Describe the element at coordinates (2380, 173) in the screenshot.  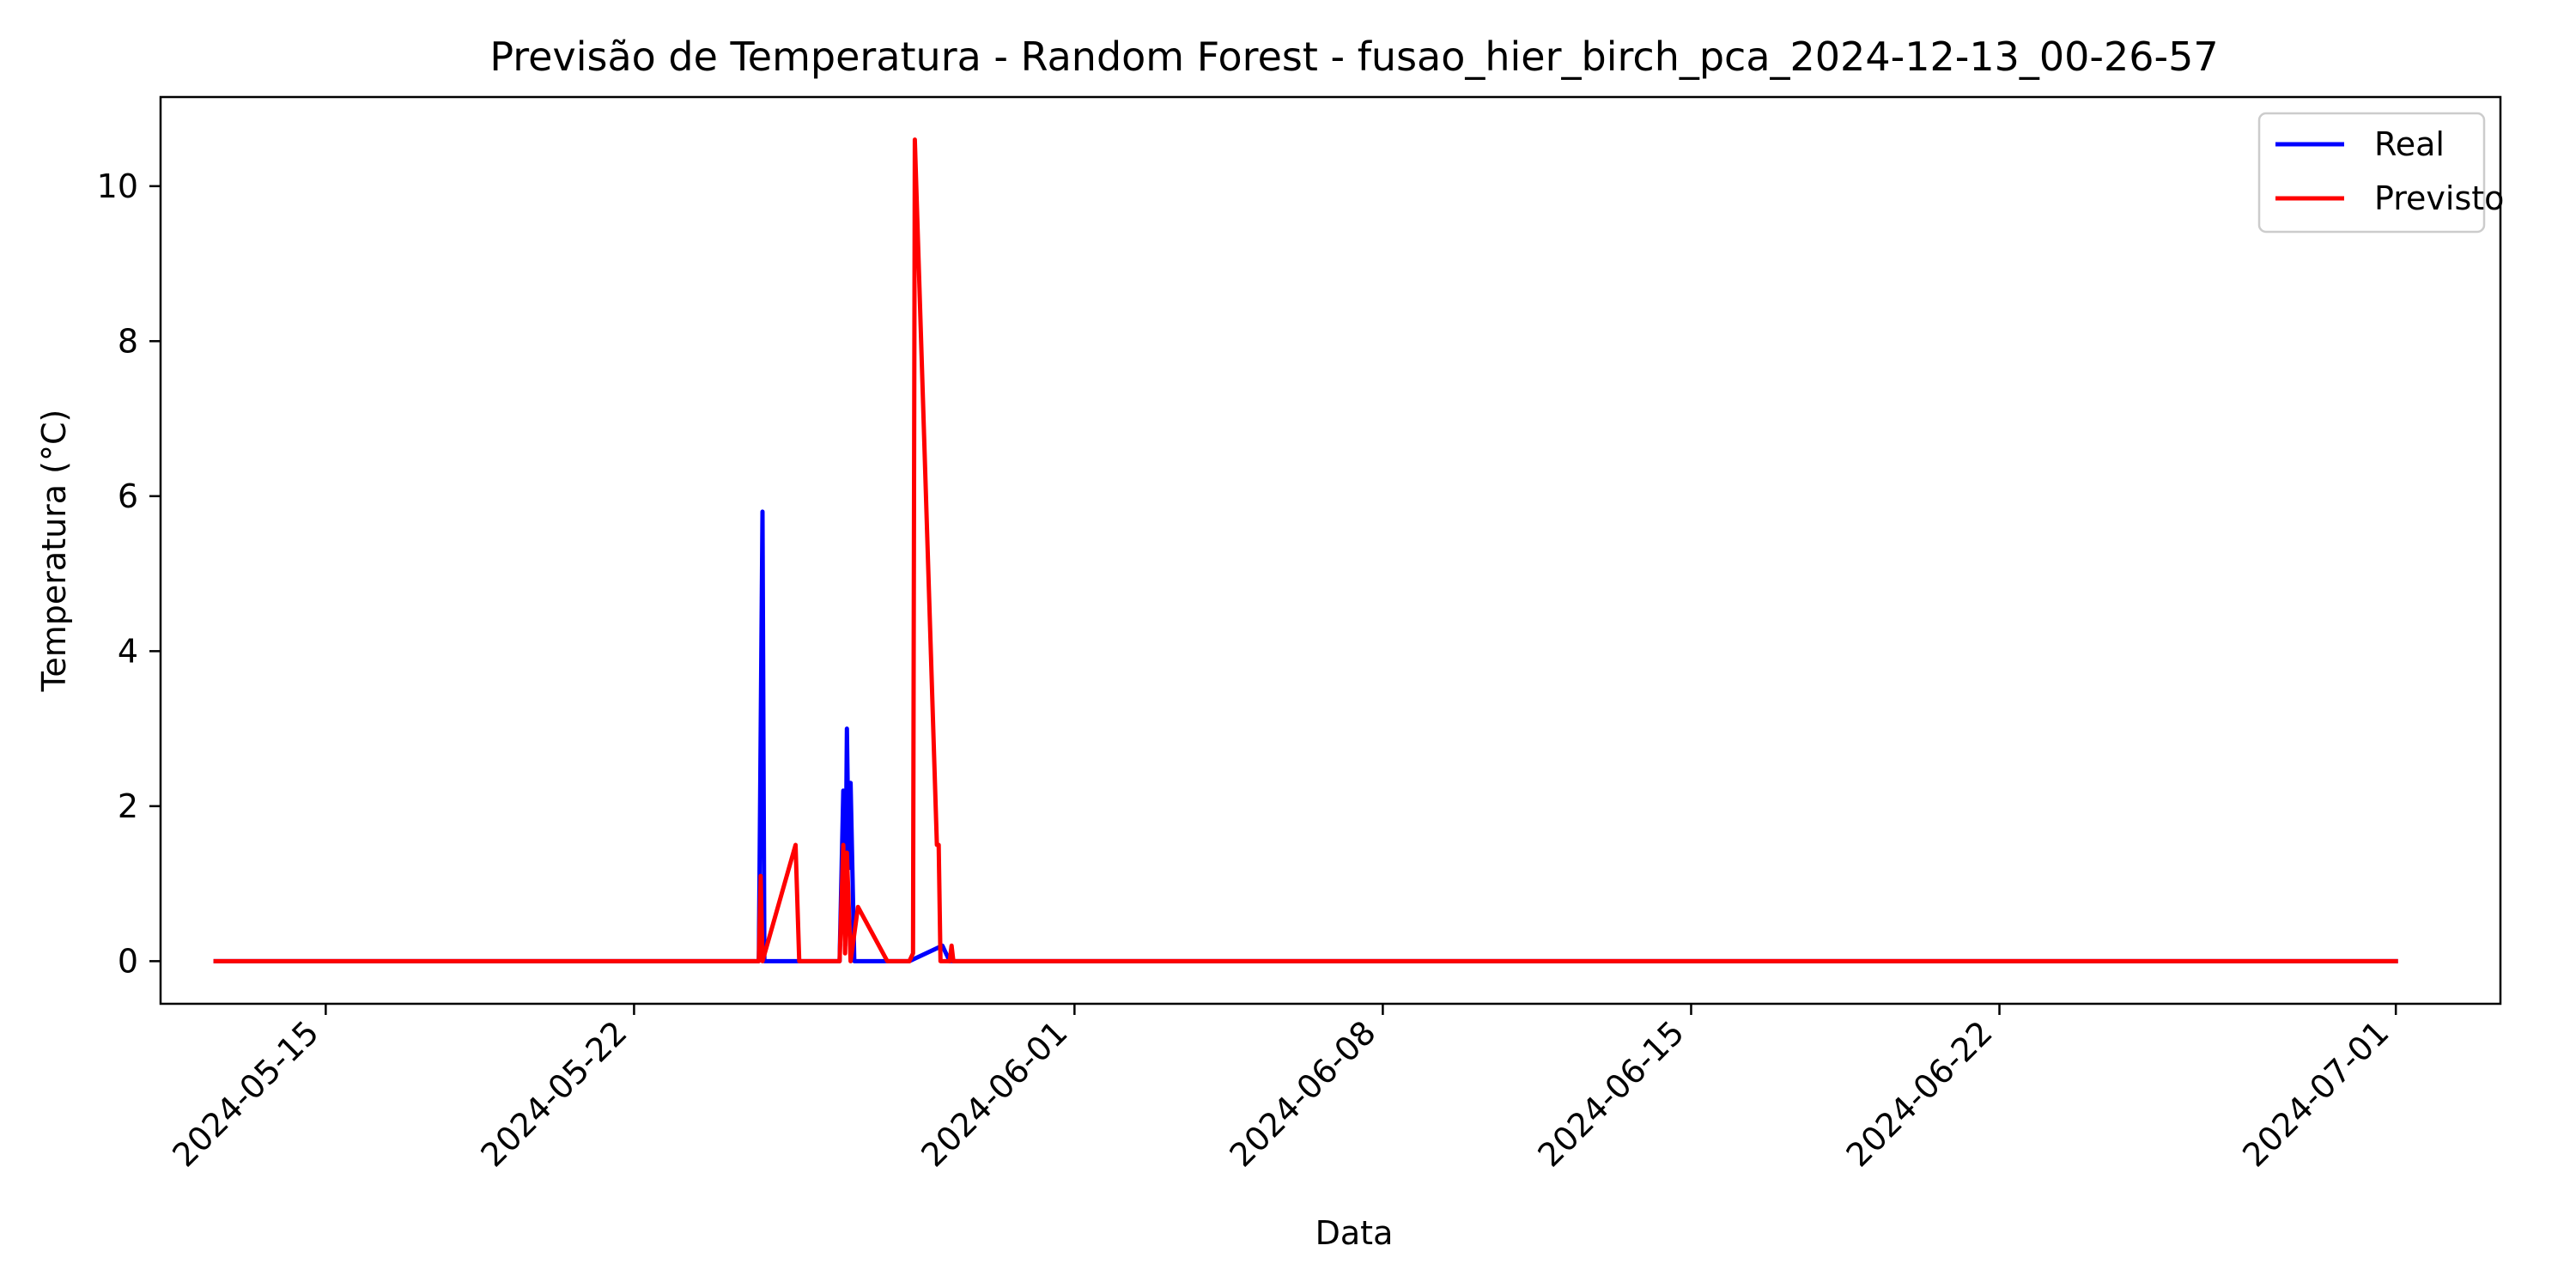
I see `legend: Real Previsto` at that location.